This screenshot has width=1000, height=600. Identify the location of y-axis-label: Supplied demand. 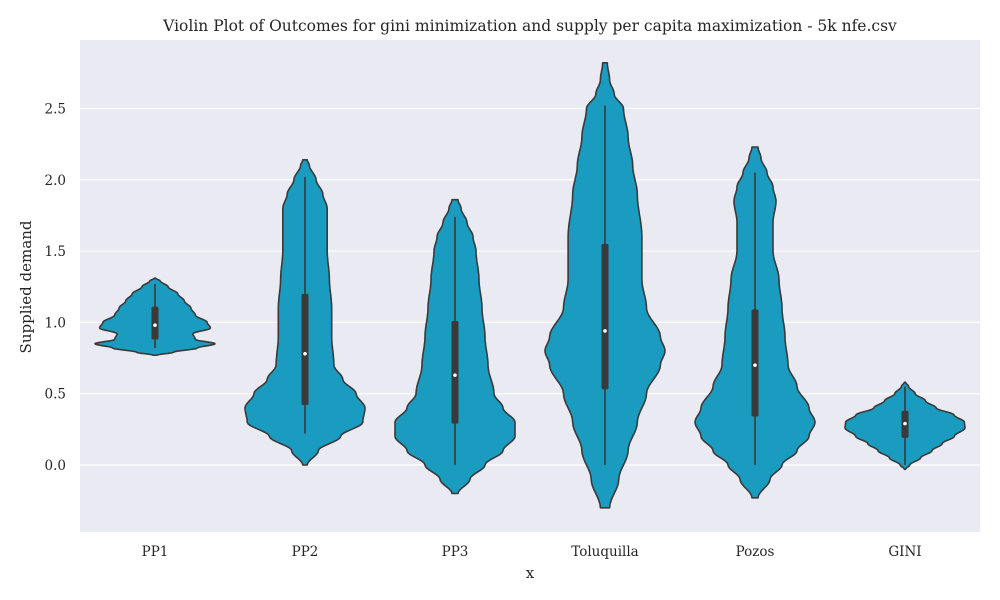
(26, 286).